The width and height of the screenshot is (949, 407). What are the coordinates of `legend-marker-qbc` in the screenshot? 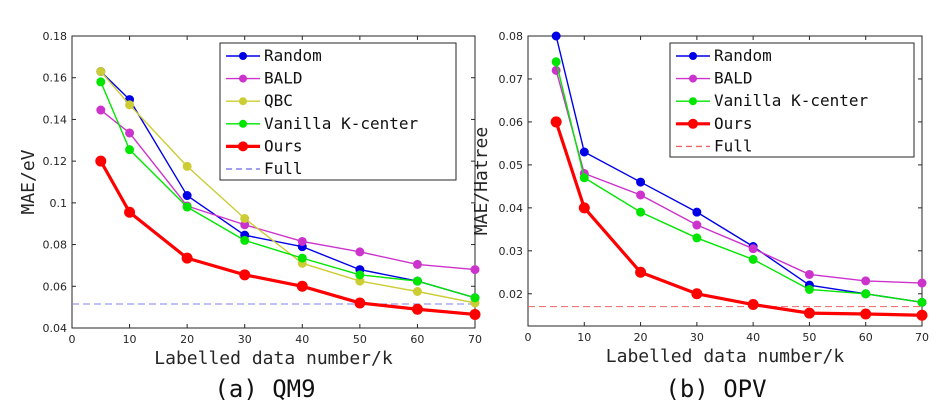 It's located at (243, 101).